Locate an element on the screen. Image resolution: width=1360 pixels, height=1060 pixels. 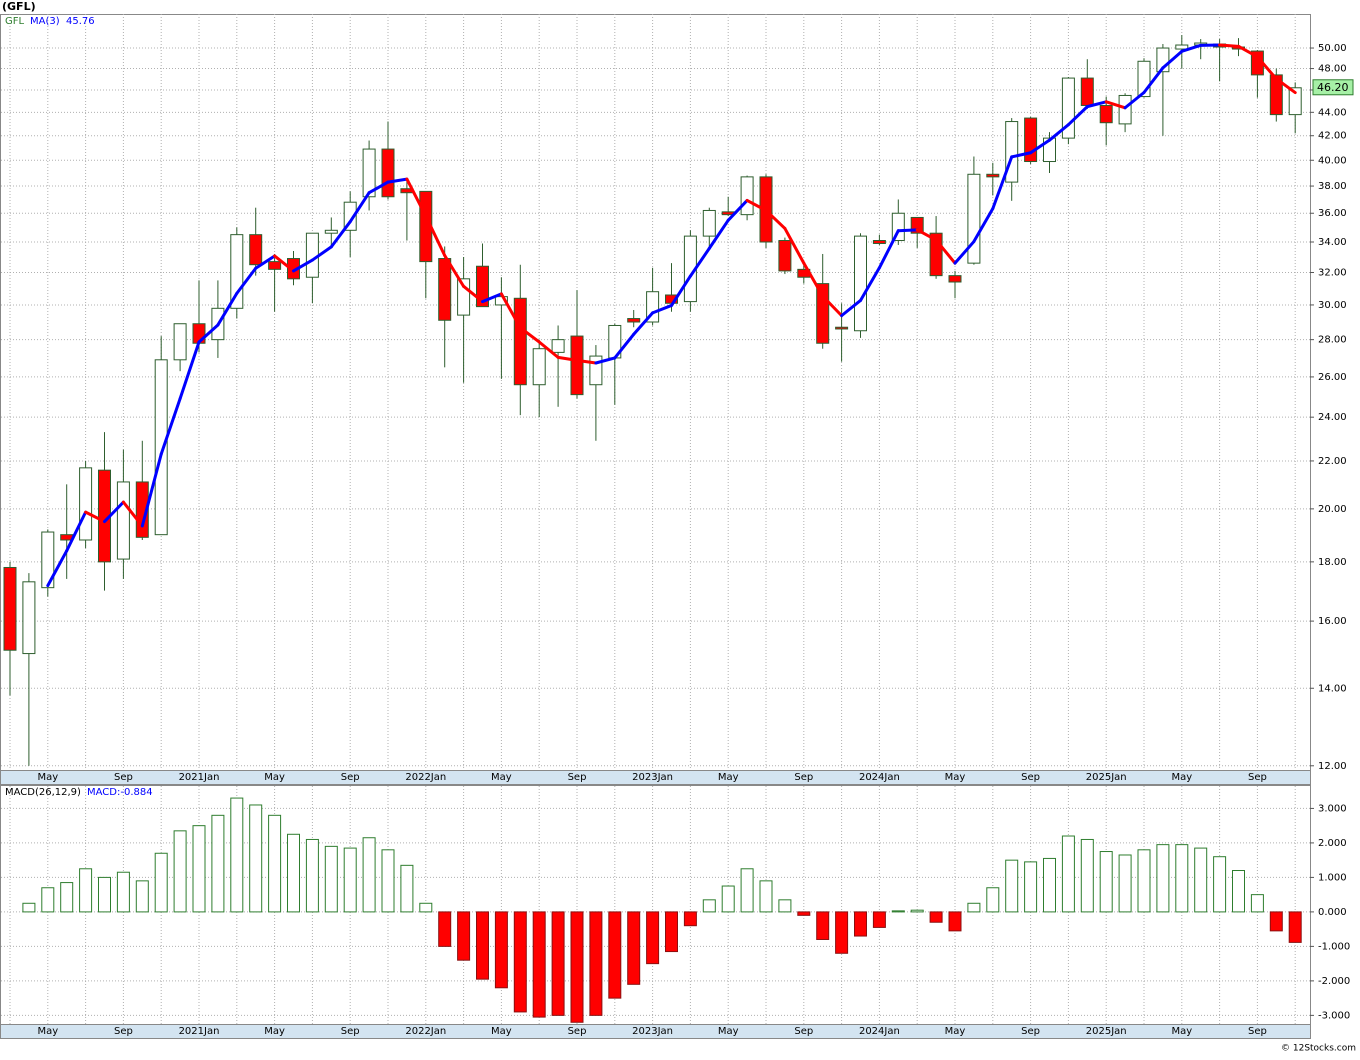
ma-last-value: 45.76 is located at coordinates (80, 21).